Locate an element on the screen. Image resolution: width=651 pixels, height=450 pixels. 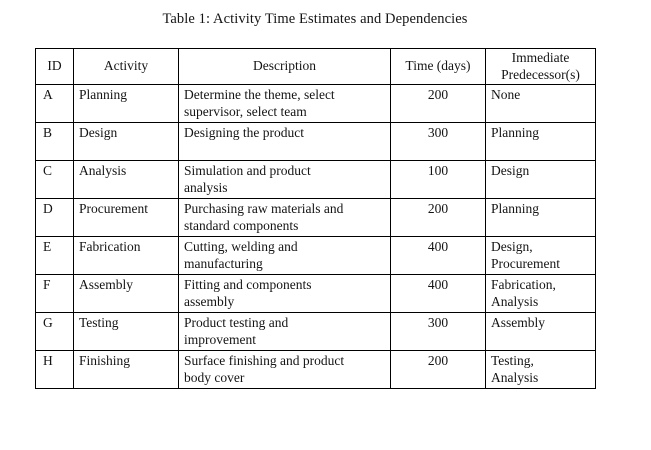
cell-id: A is located at coordinates (54, 103).